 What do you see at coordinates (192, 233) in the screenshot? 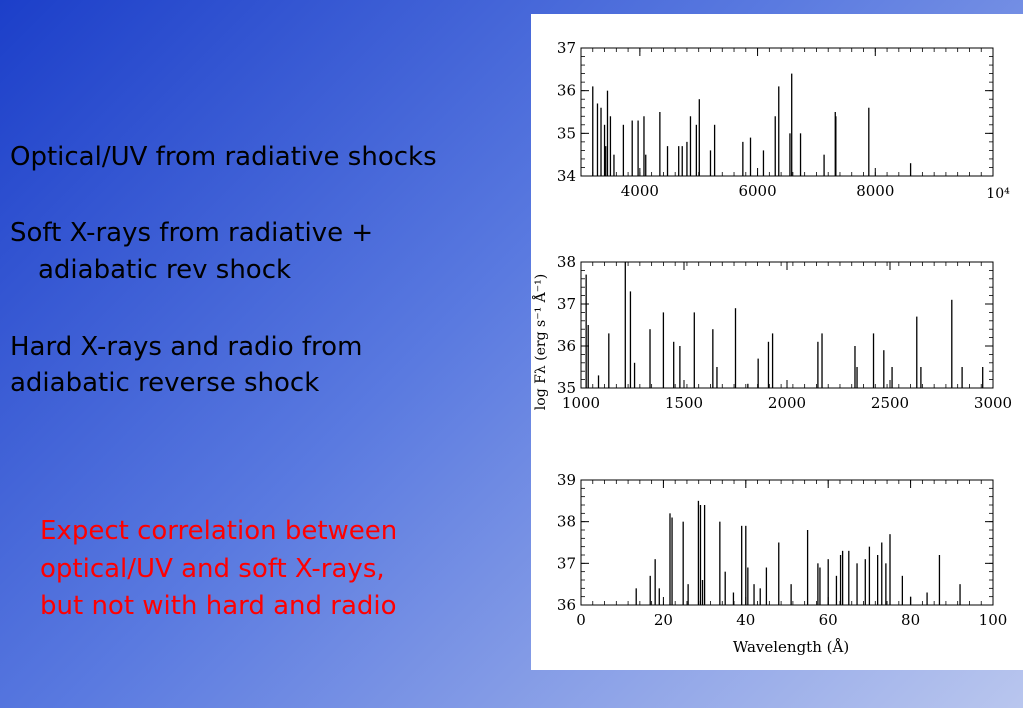
I see `bullet-softx-line-1: Soft X-rays from radiative +` at bounding box center [192, 233].